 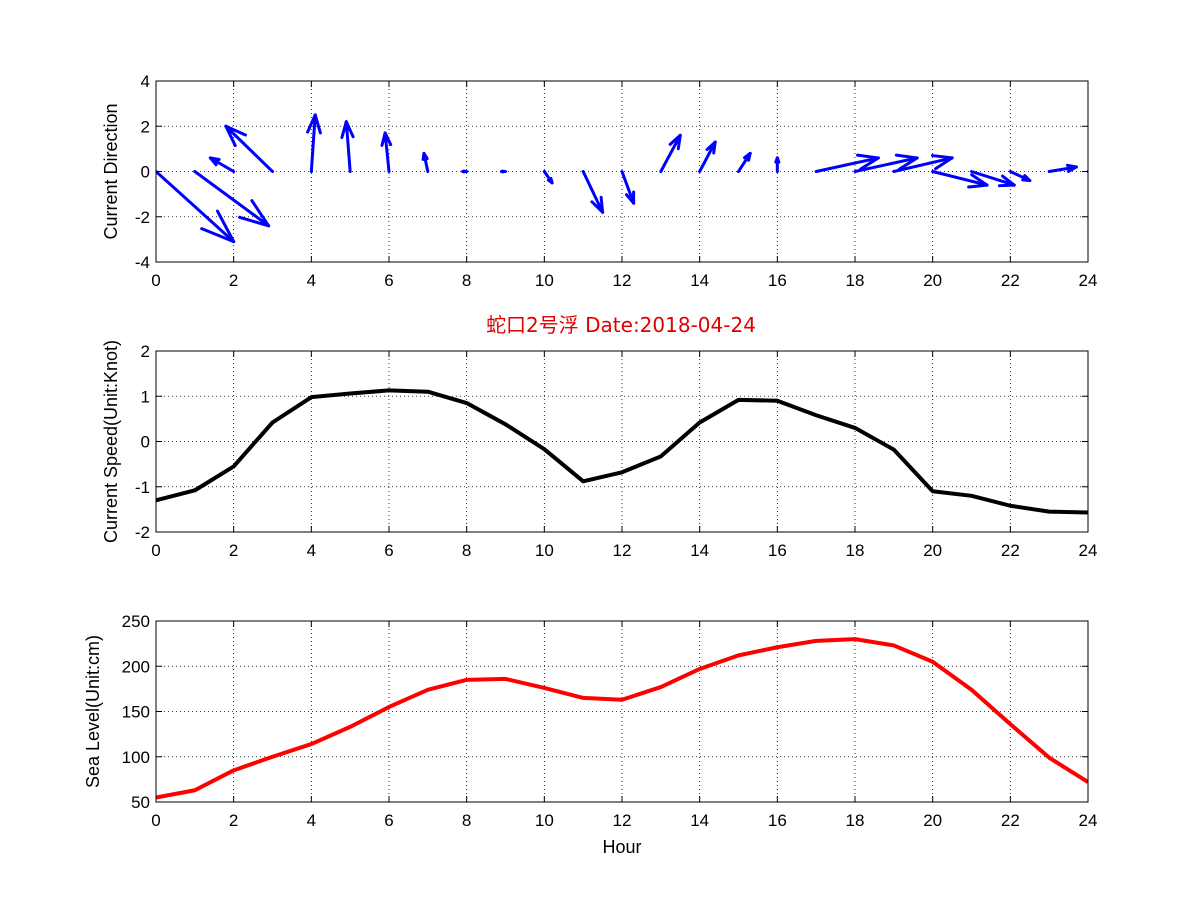 I want to click on direction-xtick-label: 4, so click(x=311, y=280).